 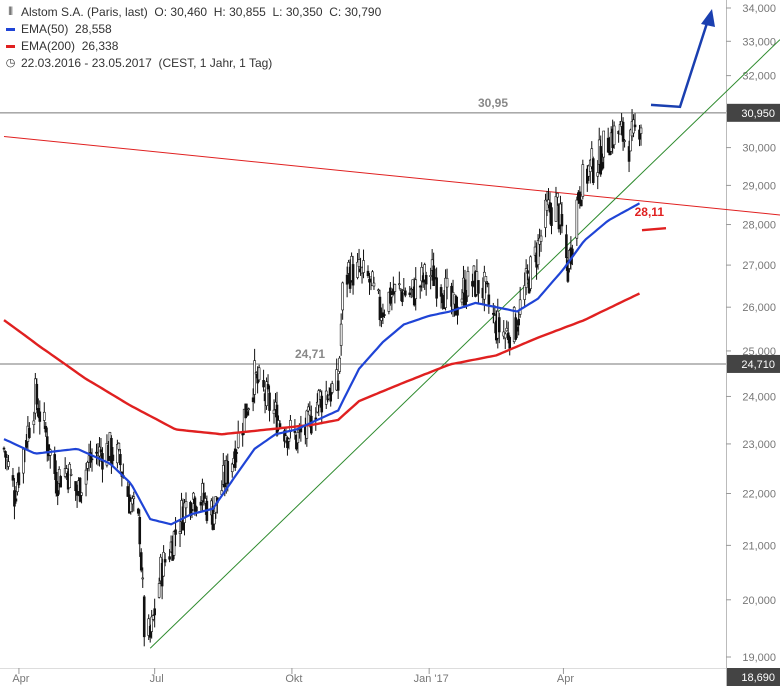 I want to click on period-info: (CEST, 1 Jahr, 1 Tag), so click(x=215, y=63).